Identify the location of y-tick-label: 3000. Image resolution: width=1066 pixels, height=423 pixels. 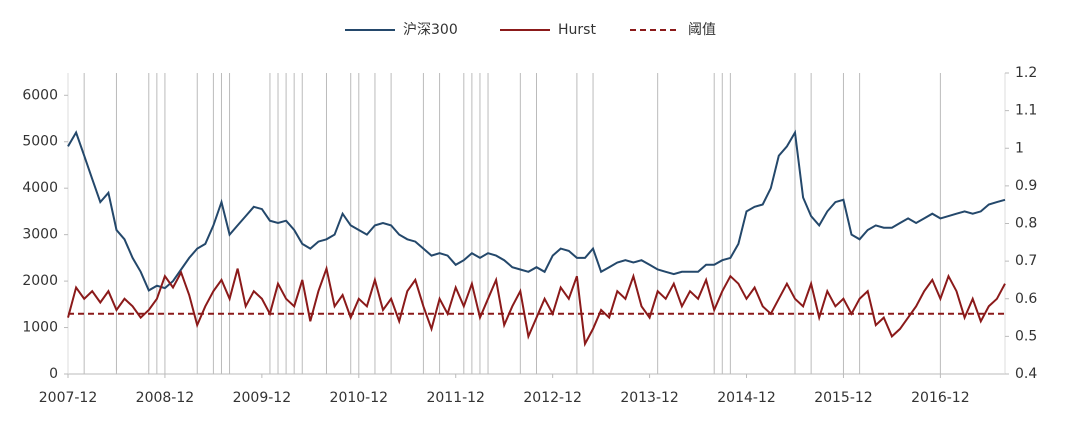
(40, 235).